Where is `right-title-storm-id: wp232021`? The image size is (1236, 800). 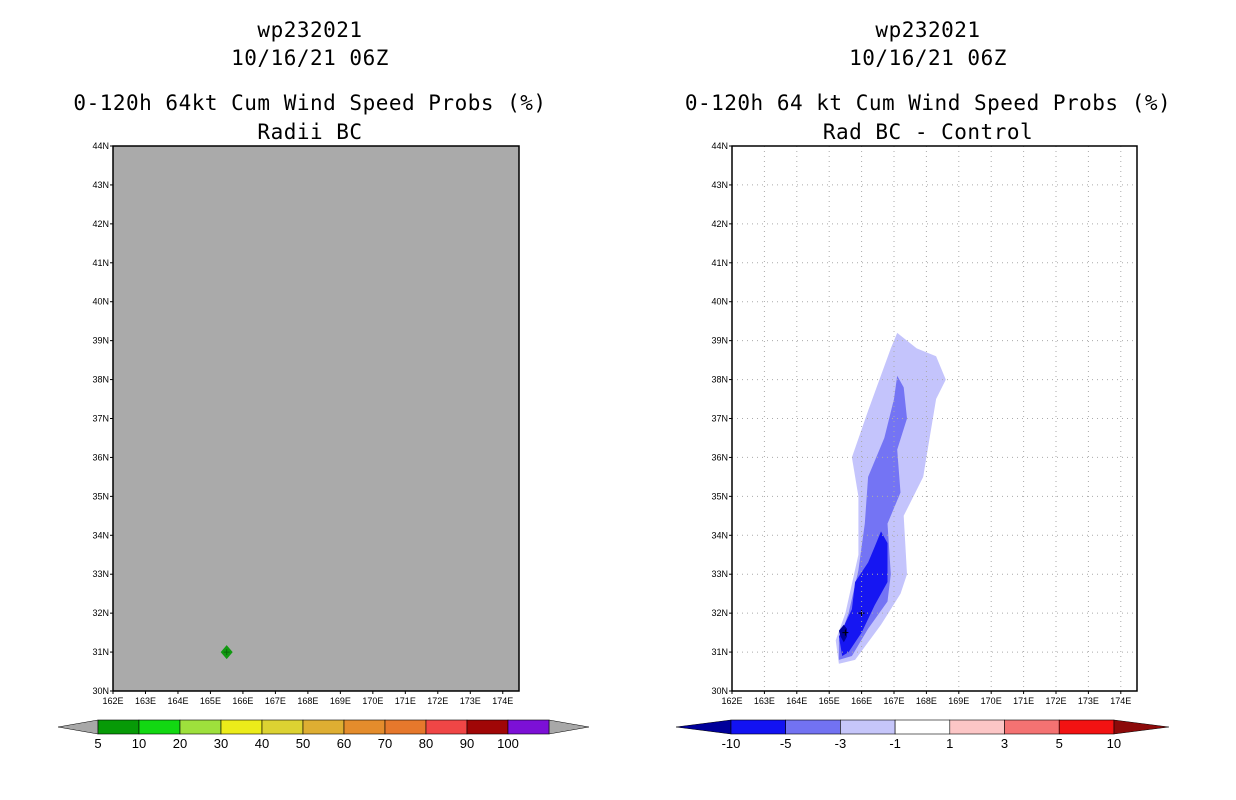 right-title-storm-id: wp232021 is located at coordinates (928, 30).